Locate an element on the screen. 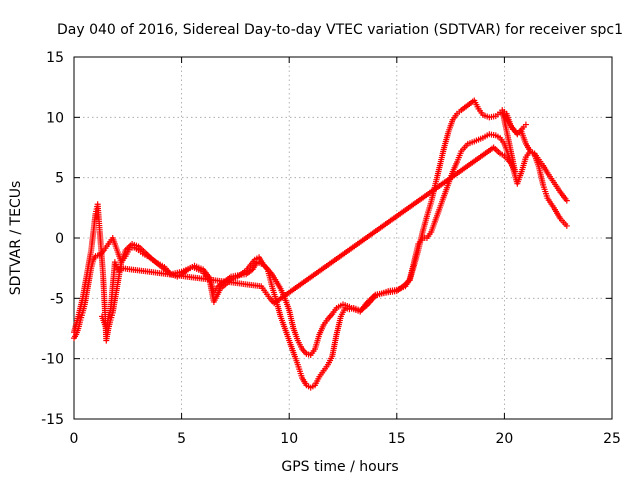 The height and width of the screenshot is (480, 640). x-tick-label: 20 is located at coordinates (504, 439).